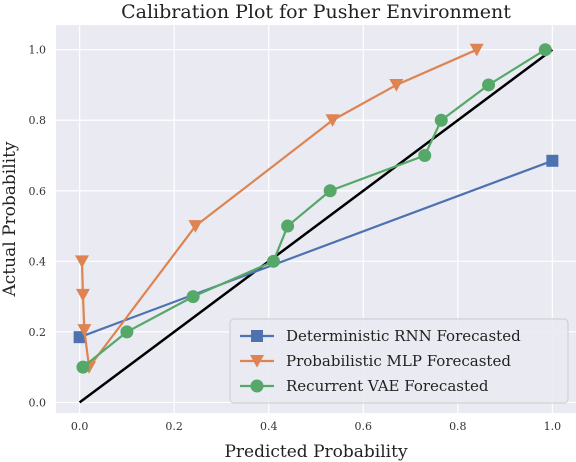 Image resolution: width=576 pixels, height=462 pixels. Describe the element at coordinates (403, 336) in the screenshot. I see `legend-label: Deterministic RNN Forecasted` at that location.